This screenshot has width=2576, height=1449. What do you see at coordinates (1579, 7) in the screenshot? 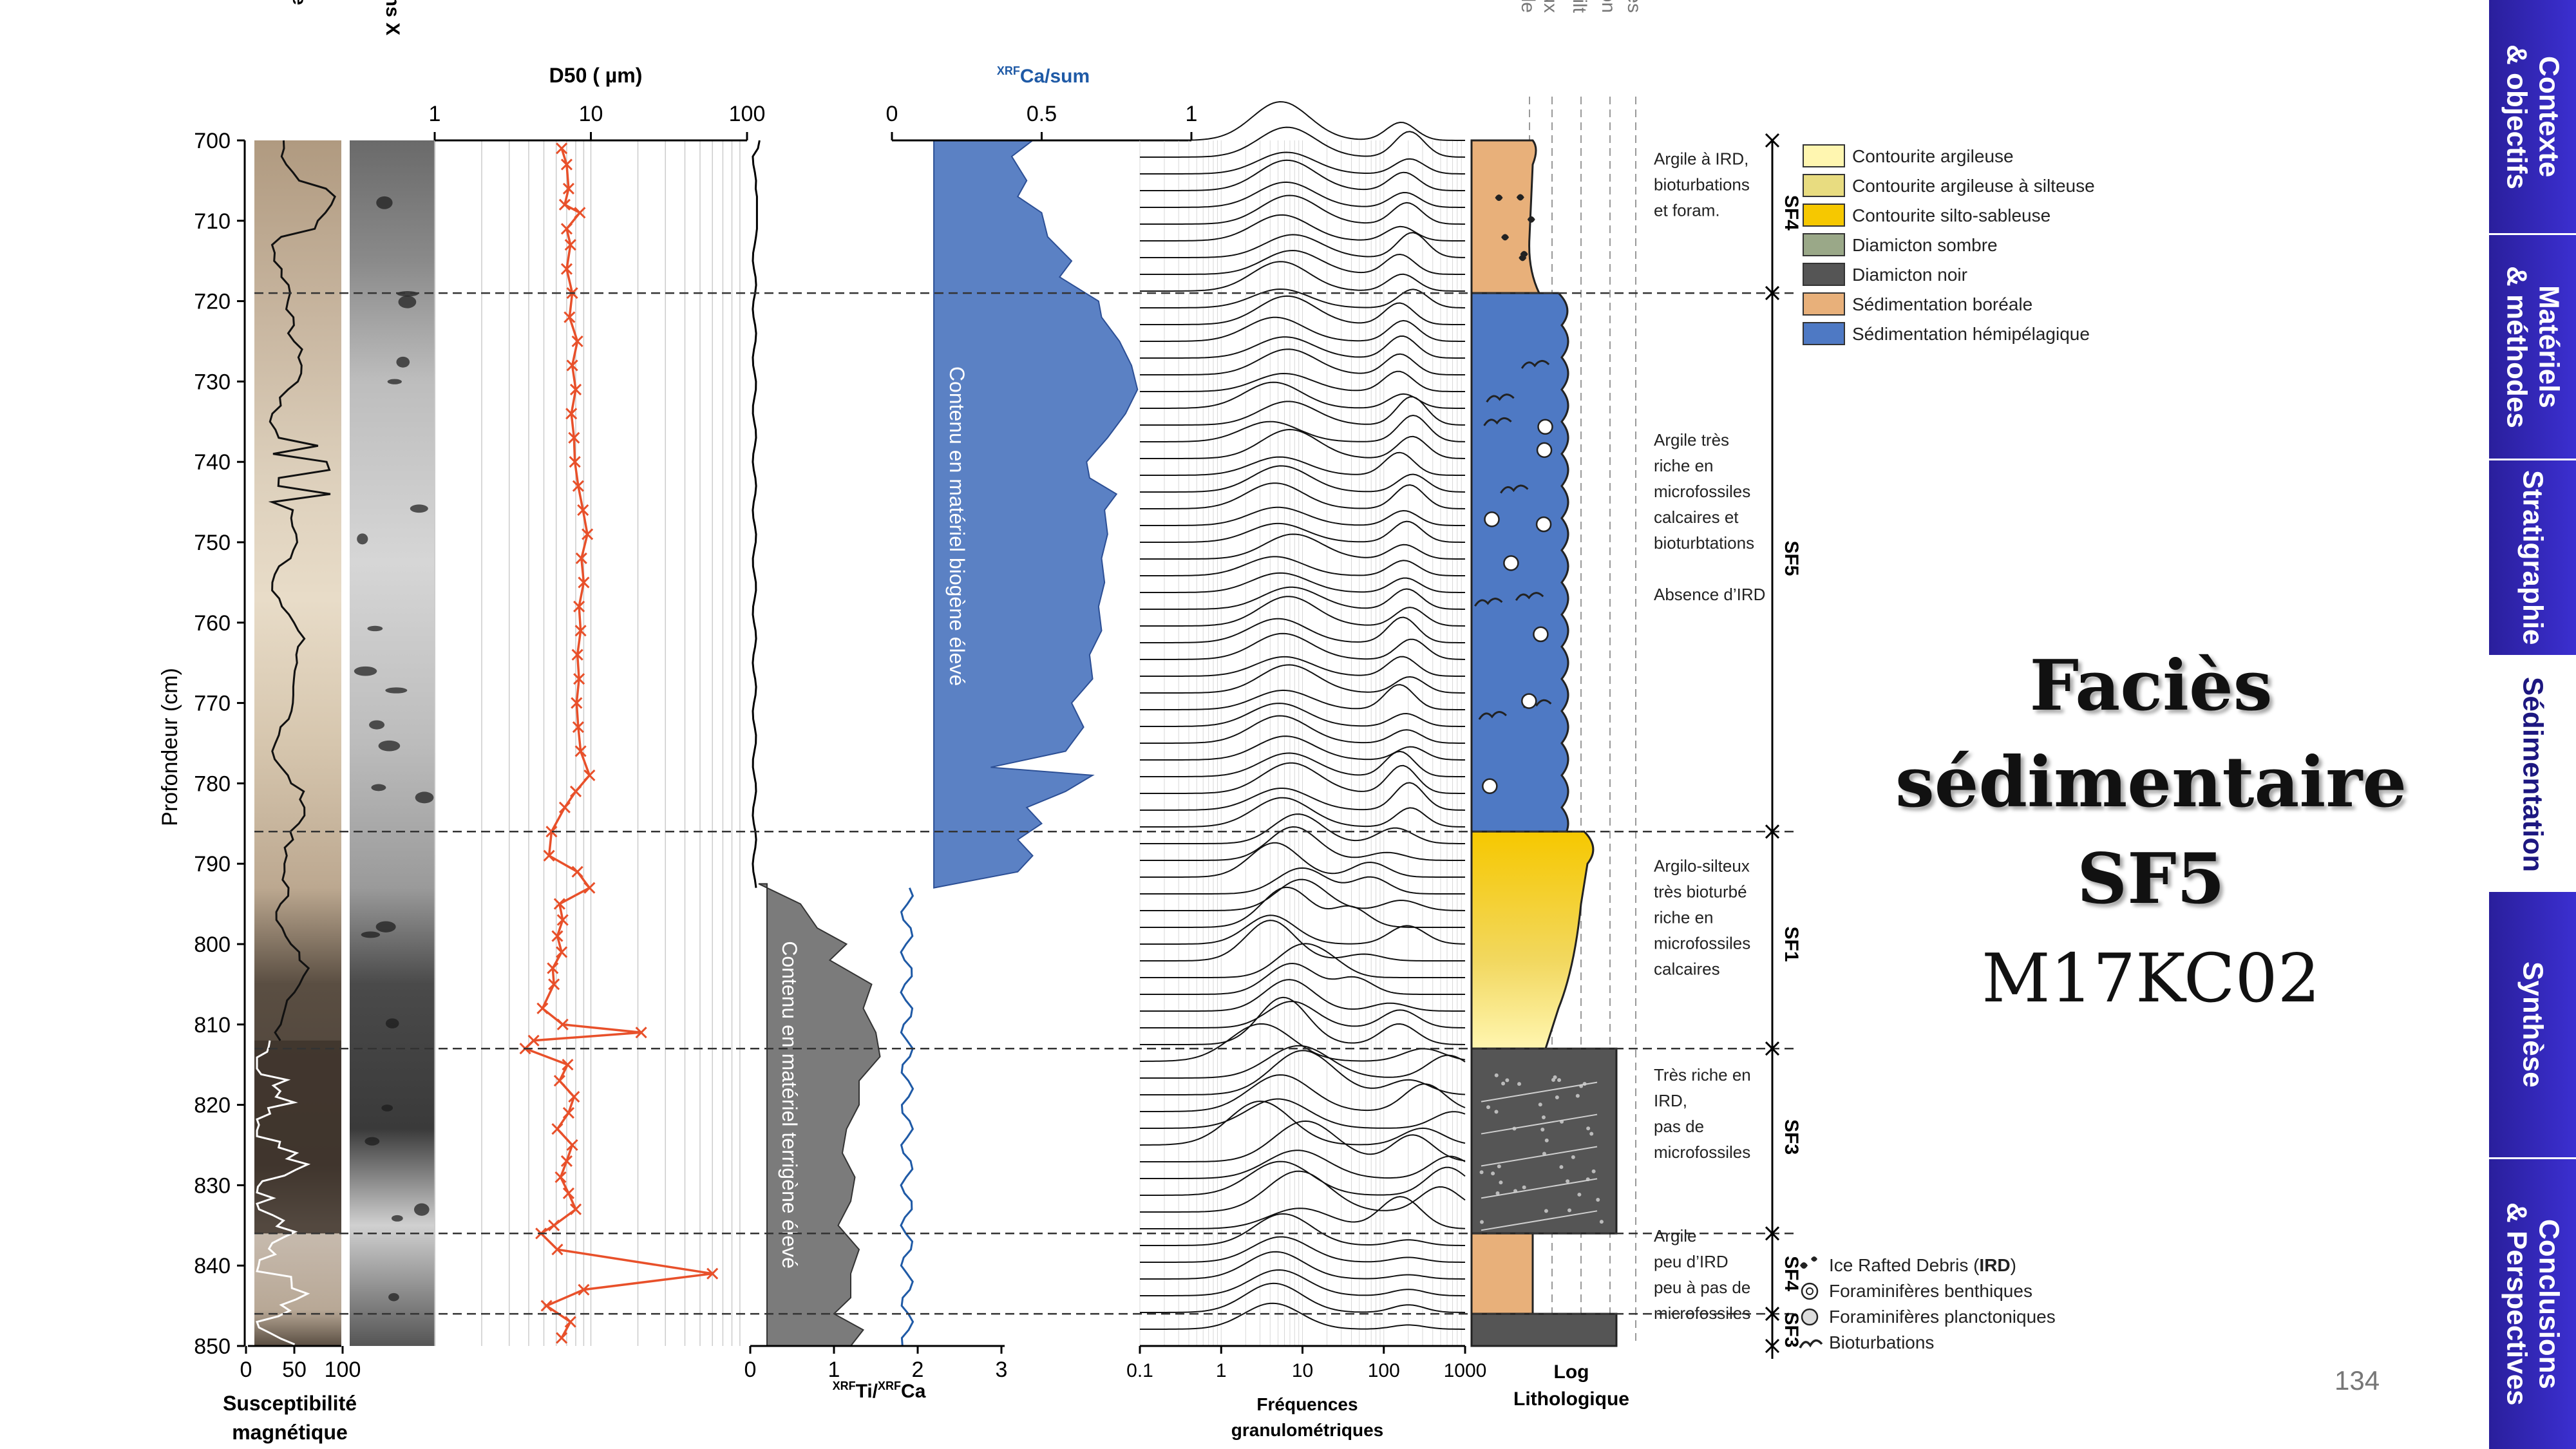
I see `grain-class-label: Silt` at bounding box center [1579, 7].